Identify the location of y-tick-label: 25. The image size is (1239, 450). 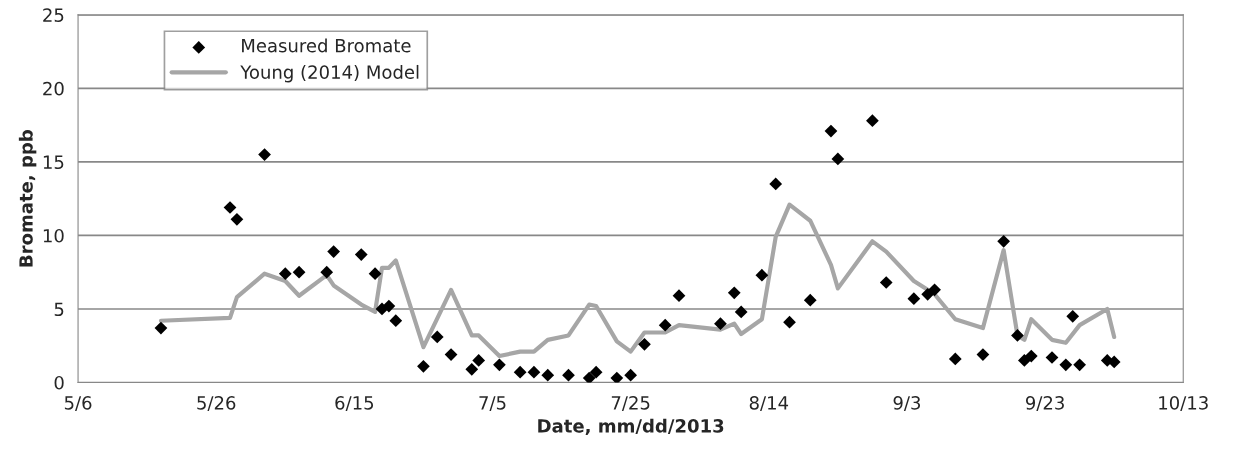
(53, 15).